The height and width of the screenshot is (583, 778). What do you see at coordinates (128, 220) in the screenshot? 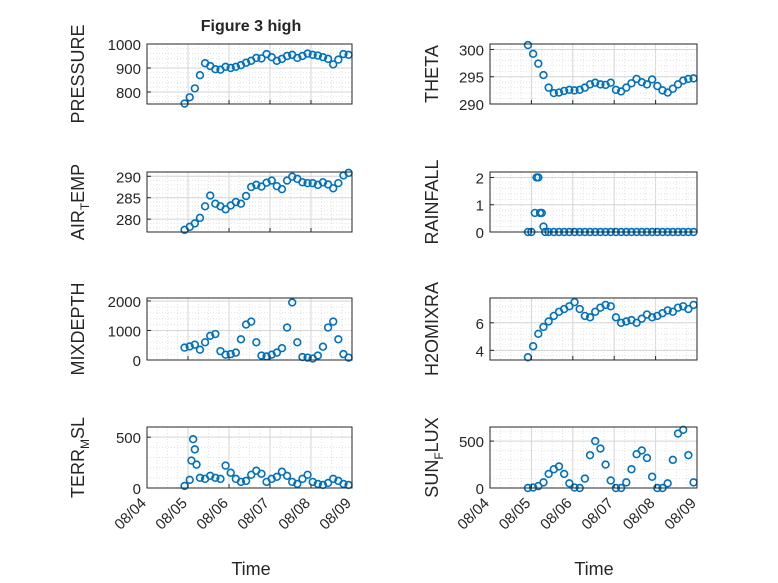
I see `y-tick-label: 280` at bounding box center [128, 220].